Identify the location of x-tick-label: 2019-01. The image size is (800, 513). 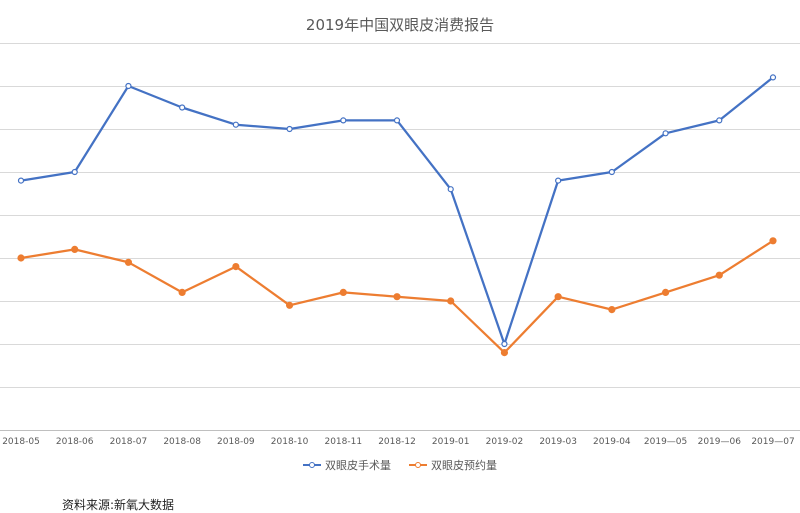
(451, 442).